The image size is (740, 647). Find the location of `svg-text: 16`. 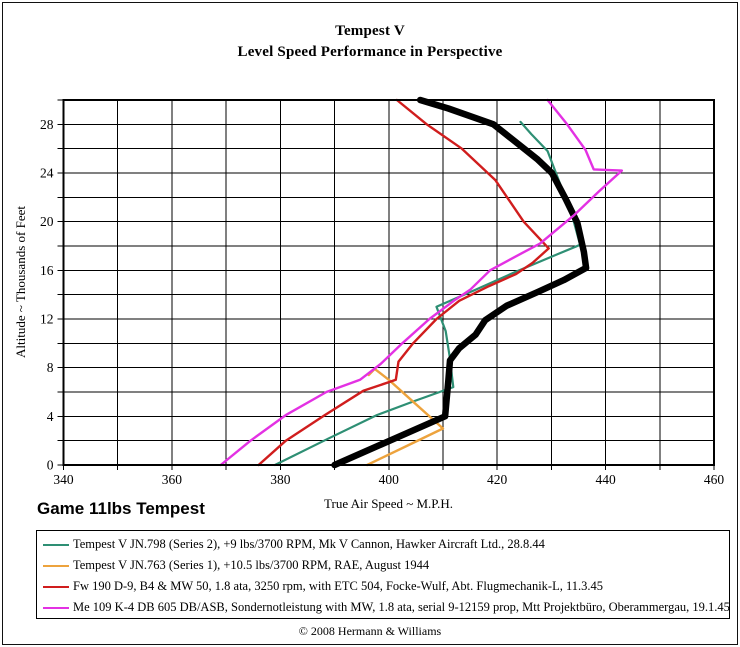

svg-text: 16 is located at coordinates (47, 270).